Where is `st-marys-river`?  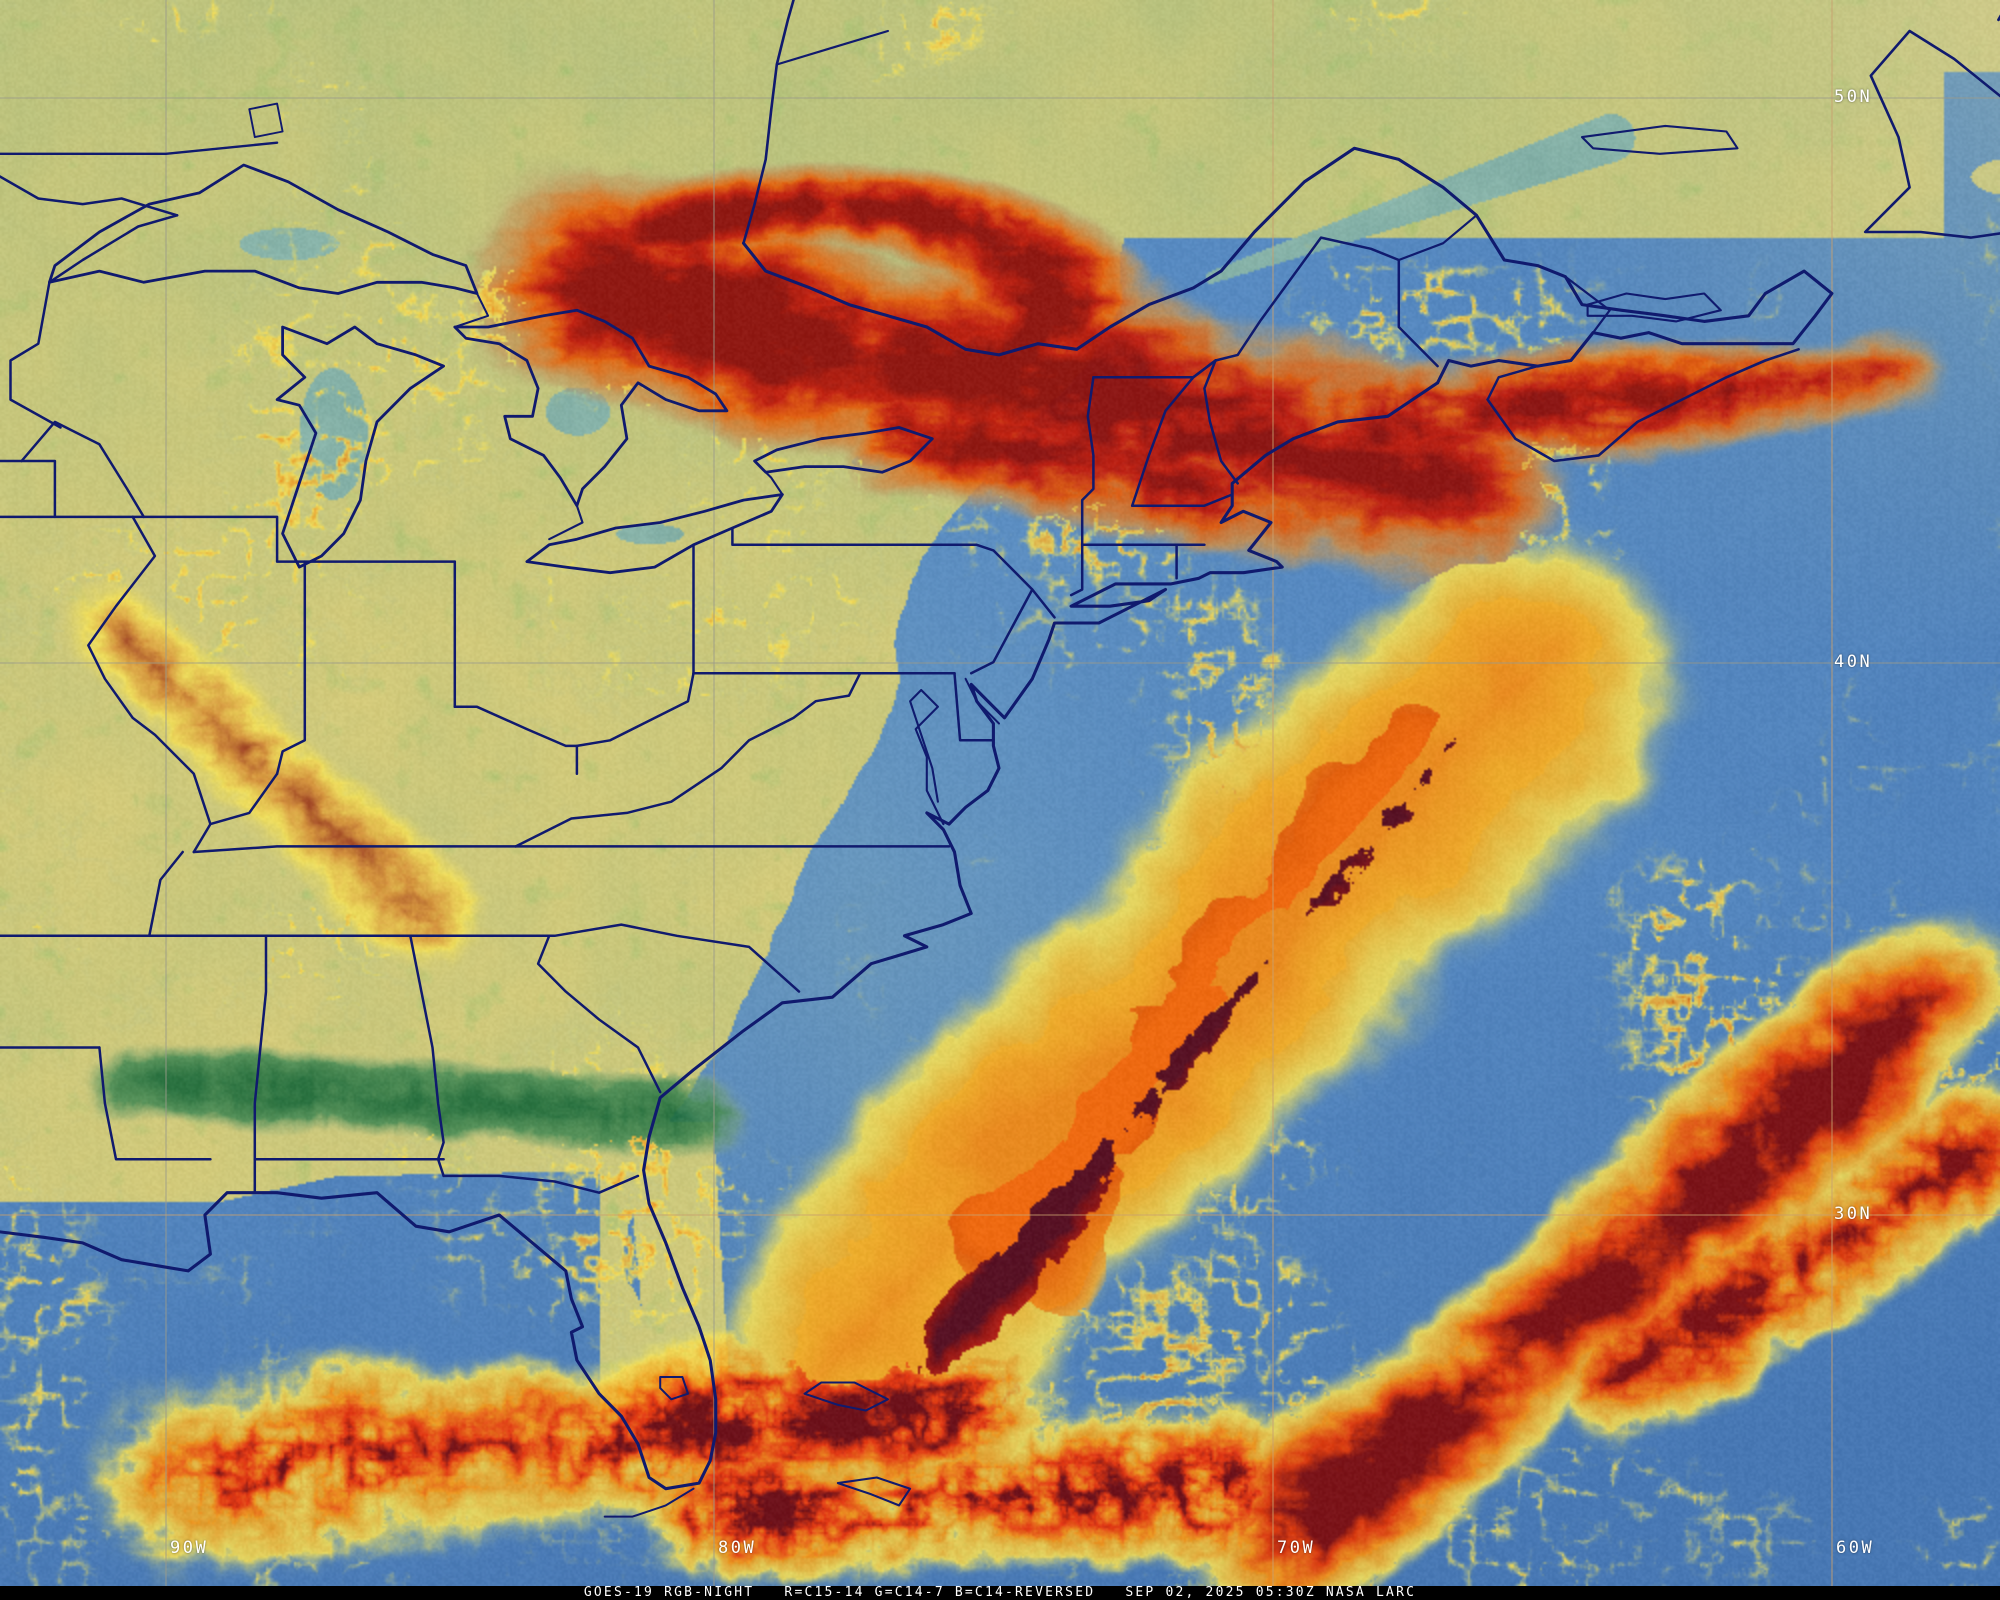 st-marys-river is located at coordinates (471, 310).